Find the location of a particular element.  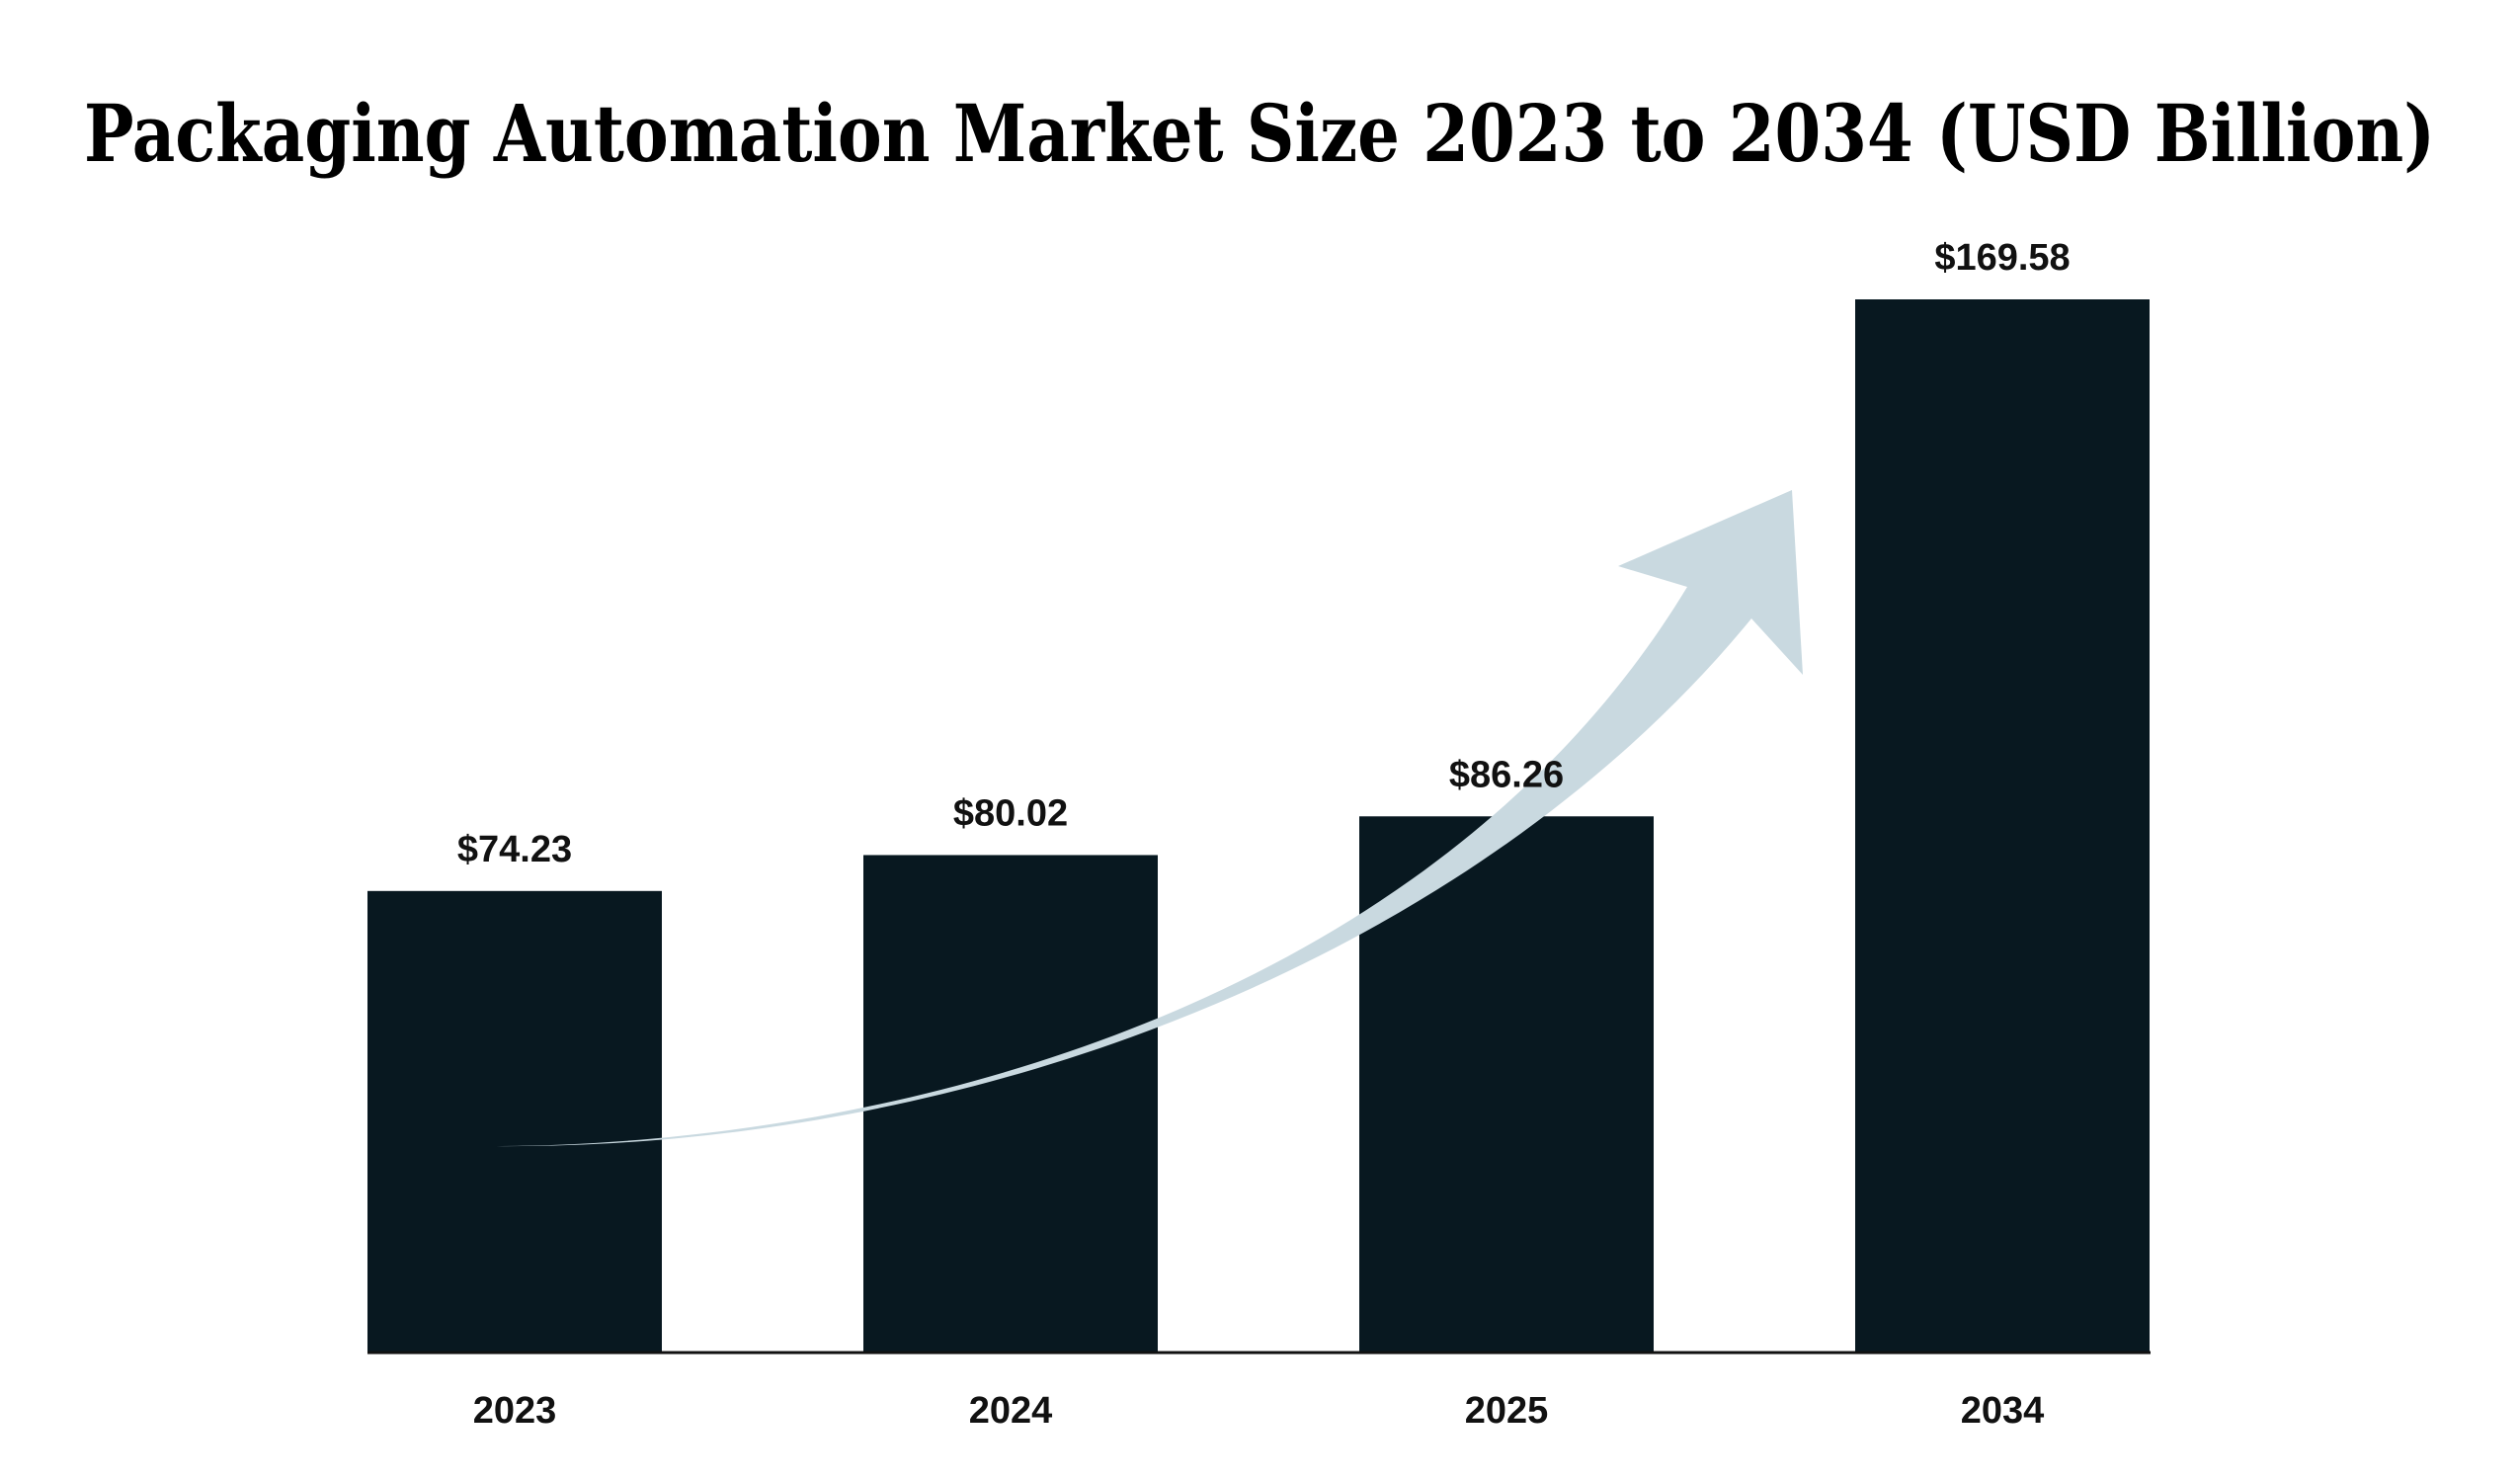

value-label: $80.02 is located at coordinates (1010, 813).